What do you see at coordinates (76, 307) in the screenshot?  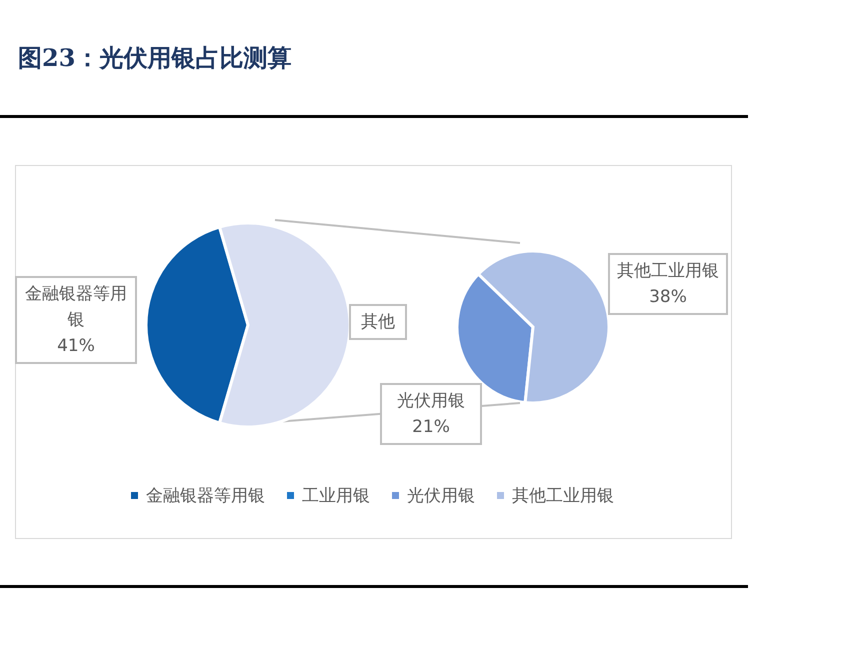 I see `slice-label: 金融银器等用银` at bounding box center [76, 307].